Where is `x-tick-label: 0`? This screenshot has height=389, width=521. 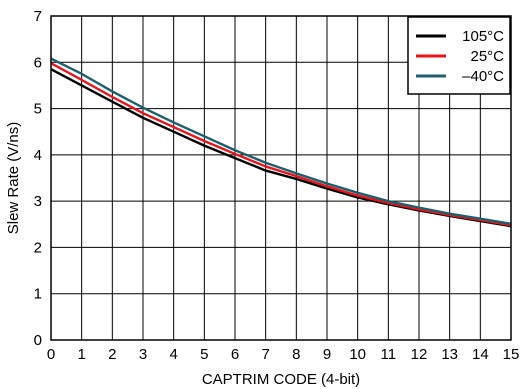 x-tick-label: 0 is located at coordinates (51, 354).